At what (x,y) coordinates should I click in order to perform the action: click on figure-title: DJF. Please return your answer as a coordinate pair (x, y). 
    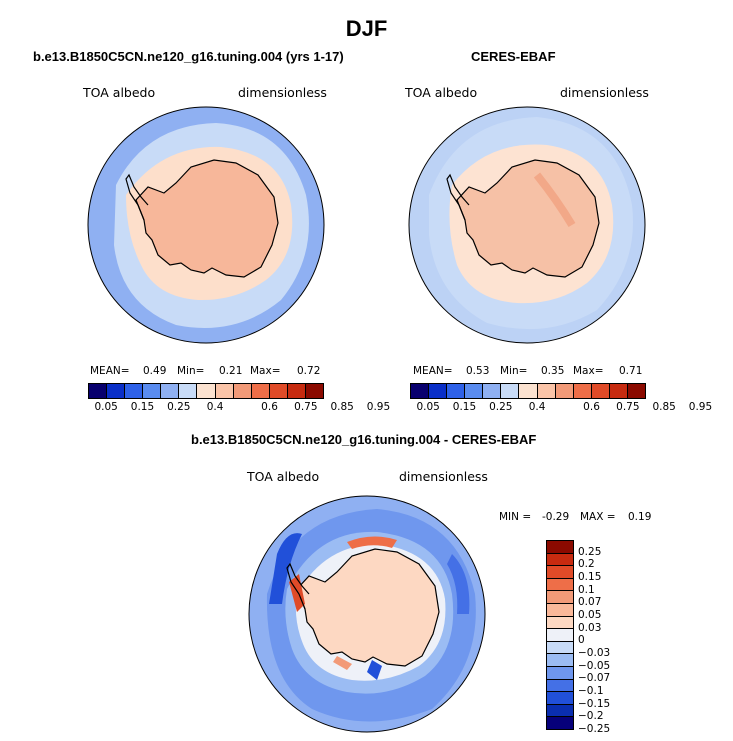
    Looking at the image, I should click on (366, 28).